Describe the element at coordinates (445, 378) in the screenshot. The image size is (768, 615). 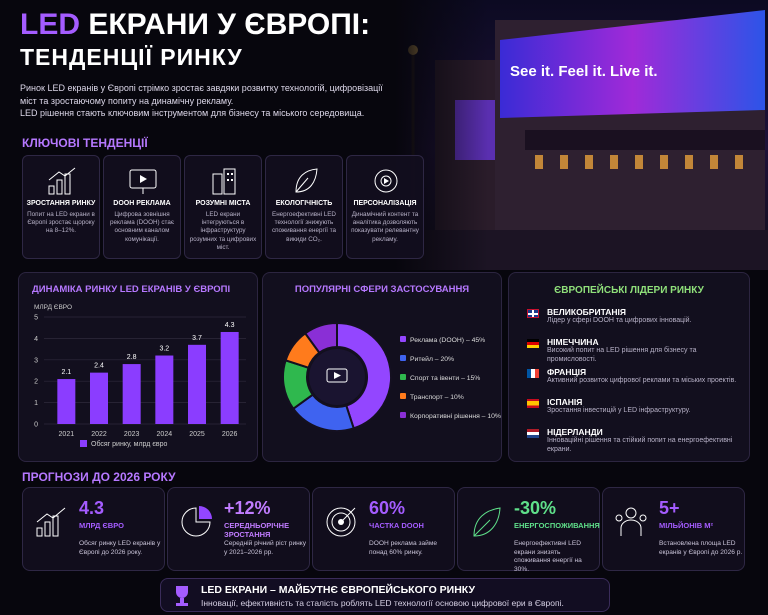
I see `legend-label: Спорт та івенти – 15%` at that location.